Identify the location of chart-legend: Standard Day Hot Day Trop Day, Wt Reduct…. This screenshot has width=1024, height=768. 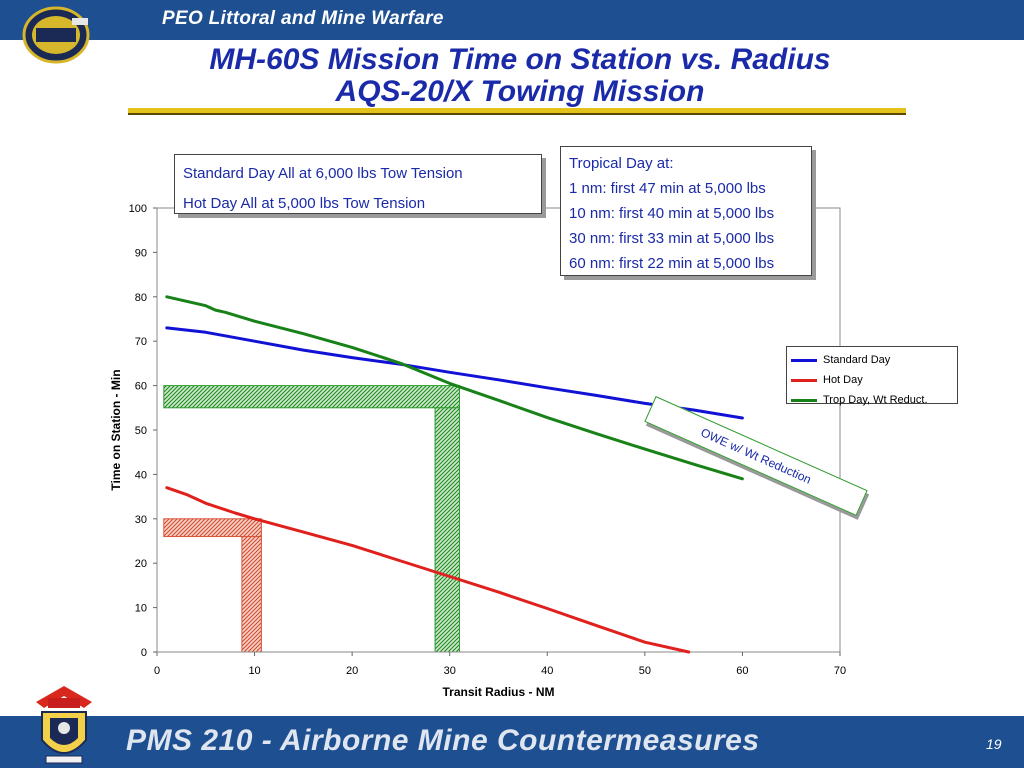
(872, 376).